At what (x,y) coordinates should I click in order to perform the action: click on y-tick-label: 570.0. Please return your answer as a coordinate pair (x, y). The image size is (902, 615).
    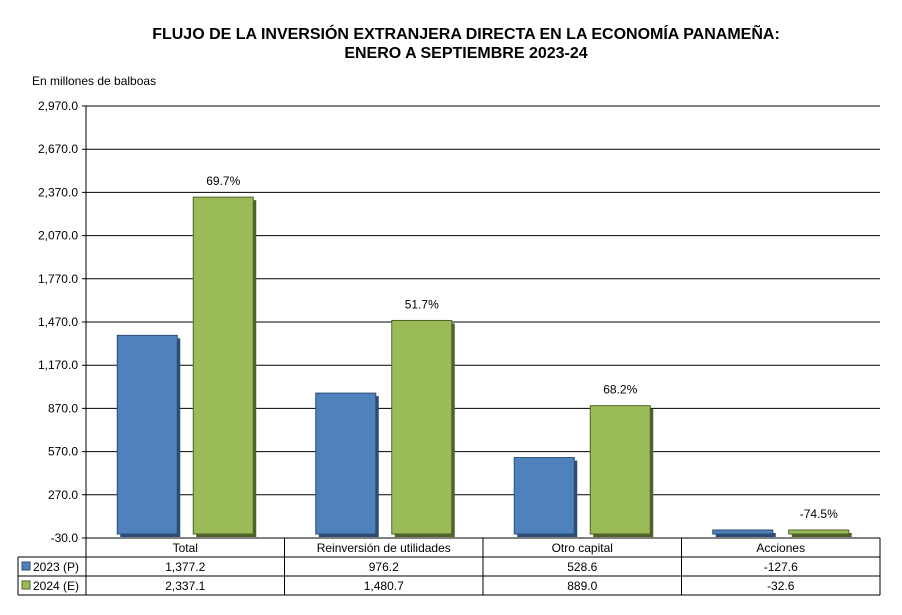
    Looking at the image, I should click on (63, 452).